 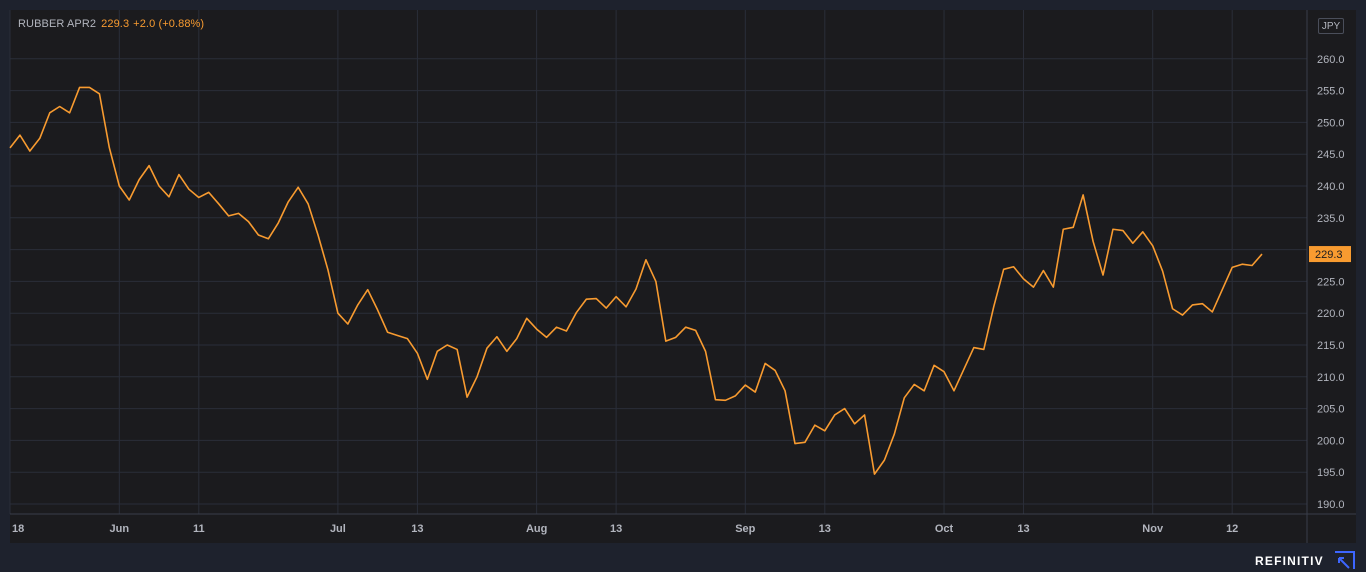 What do you see at coordinates (1331, 26) in the screenshot?
I see `currency-button: JPY` at bounding box center [1331, 26].